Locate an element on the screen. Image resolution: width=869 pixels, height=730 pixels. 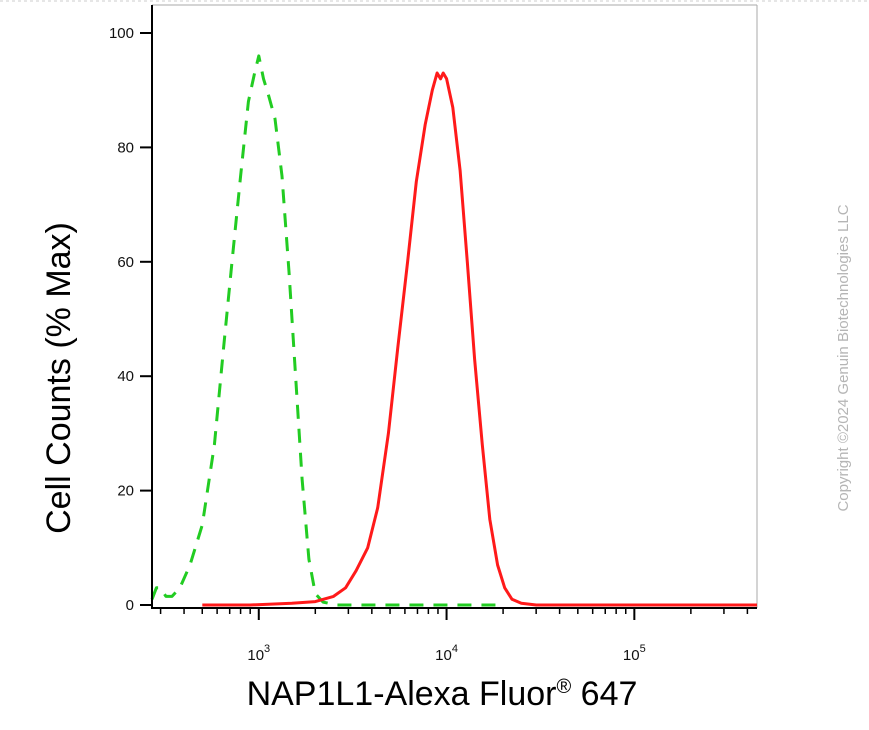
x-ticks: 10³ 10⁴ 10⁵ is located at coordinates (454, 636).